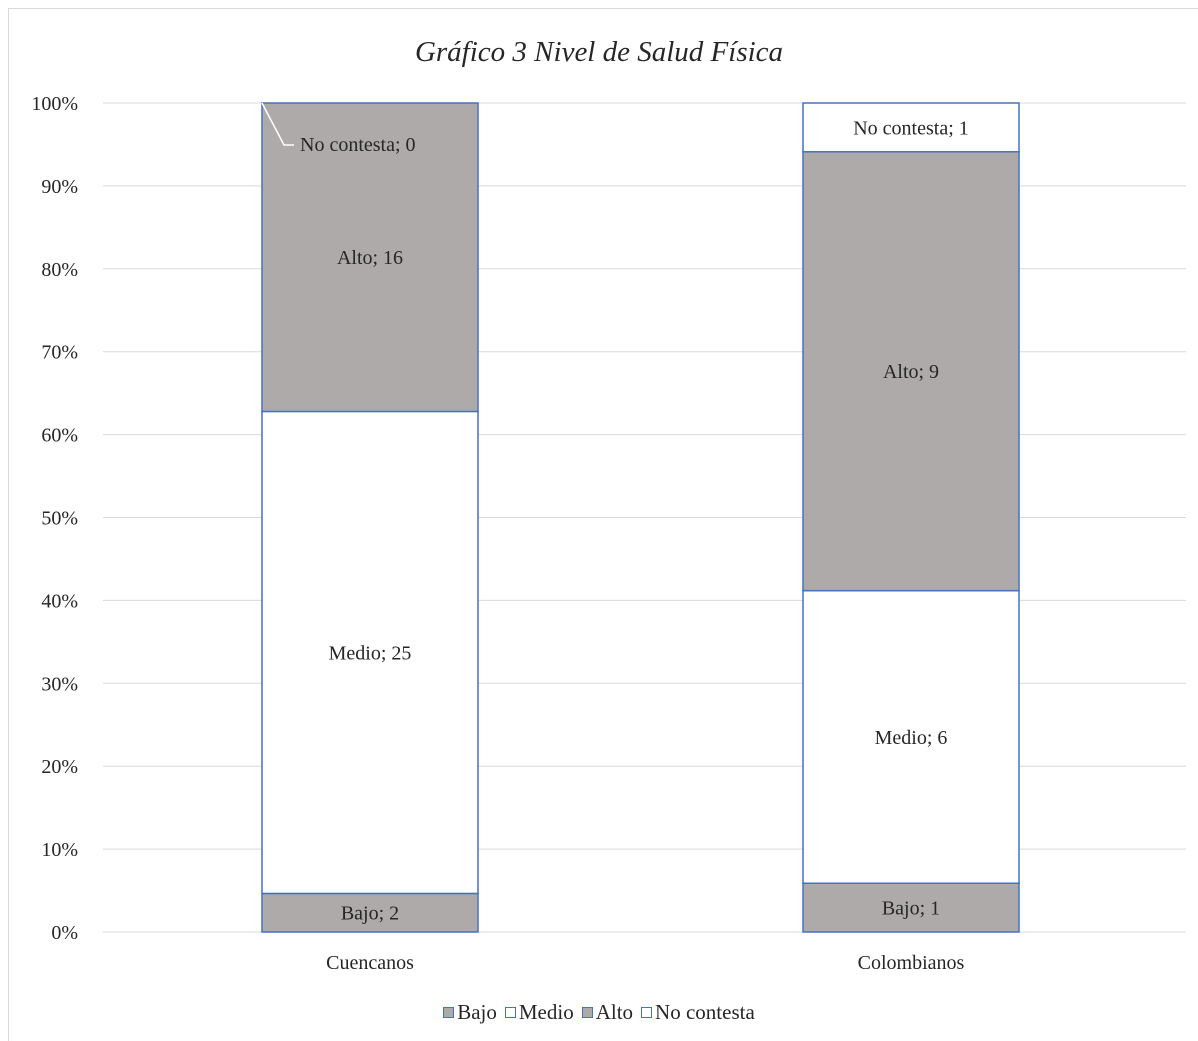 Image resolution: width=1198 pixels, height=1041 pixels. Describe the element at coordinates (370, 914) in the screenshot. I see `data-label: Bajo; 2` at that location.